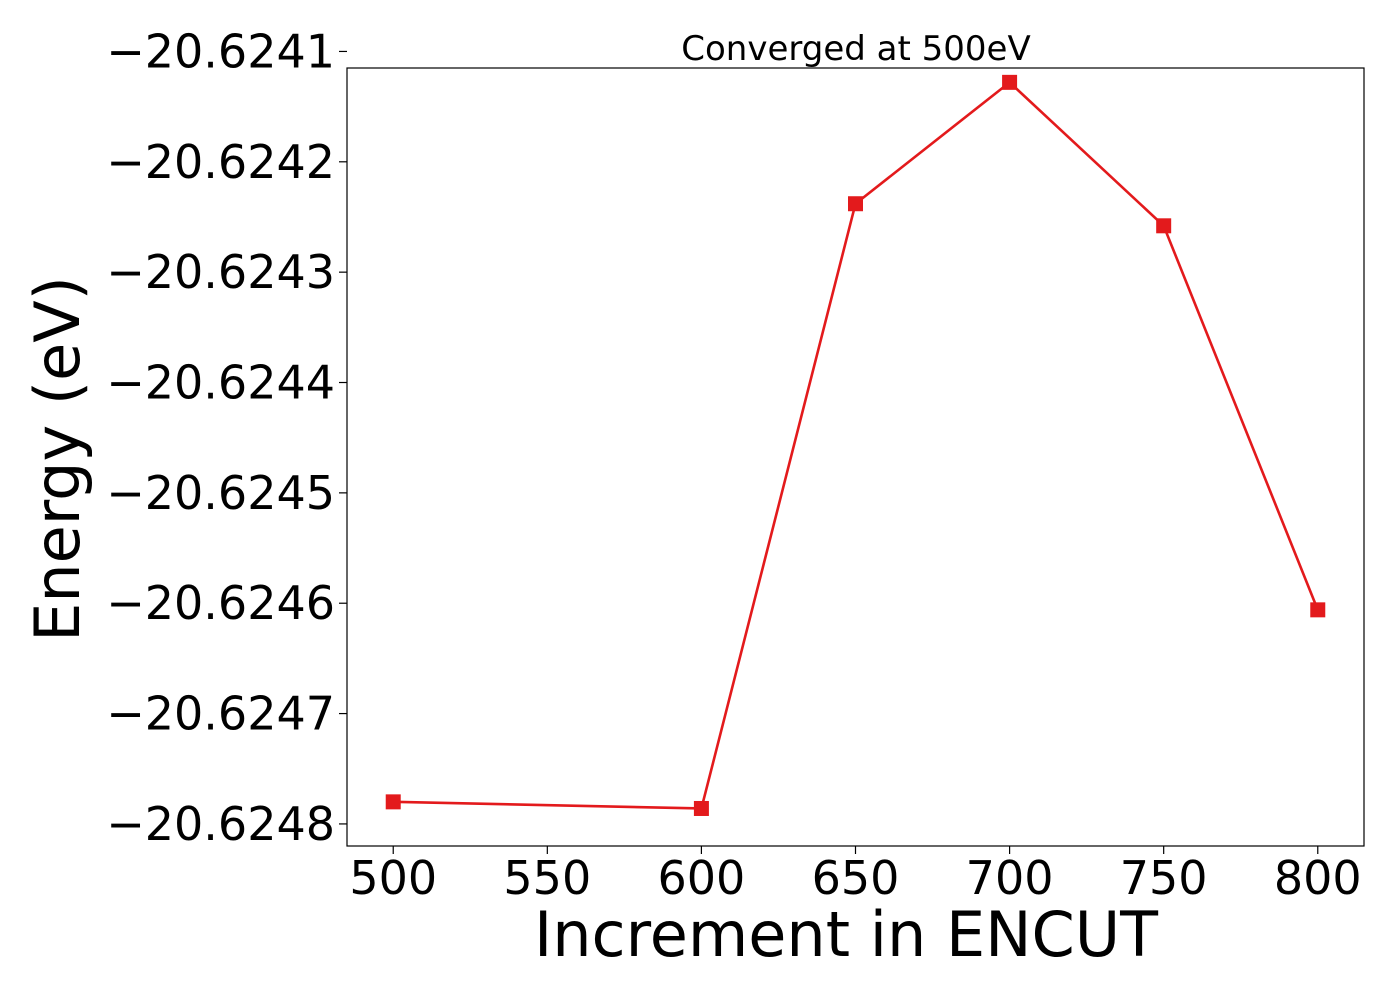  I want to click on y-tick-label: −20.6244, so click(220, 383).